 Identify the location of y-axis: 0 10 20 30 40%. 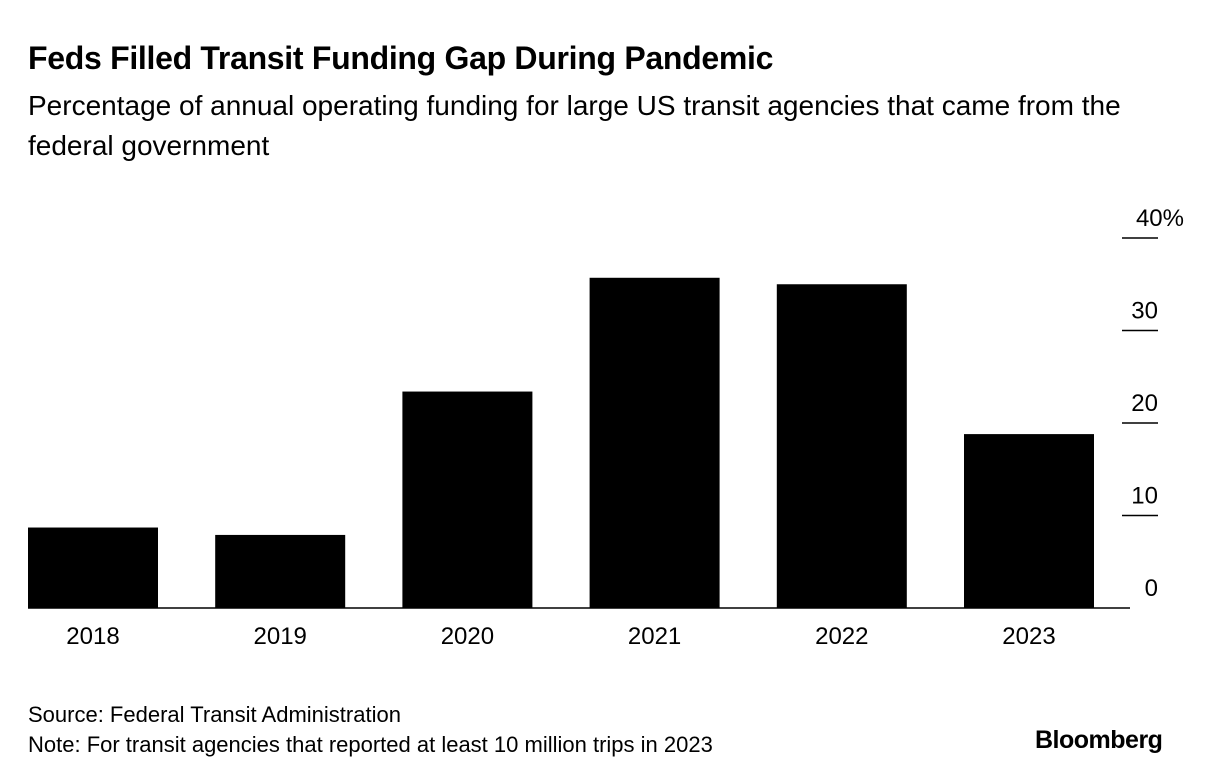
(1153, 403).